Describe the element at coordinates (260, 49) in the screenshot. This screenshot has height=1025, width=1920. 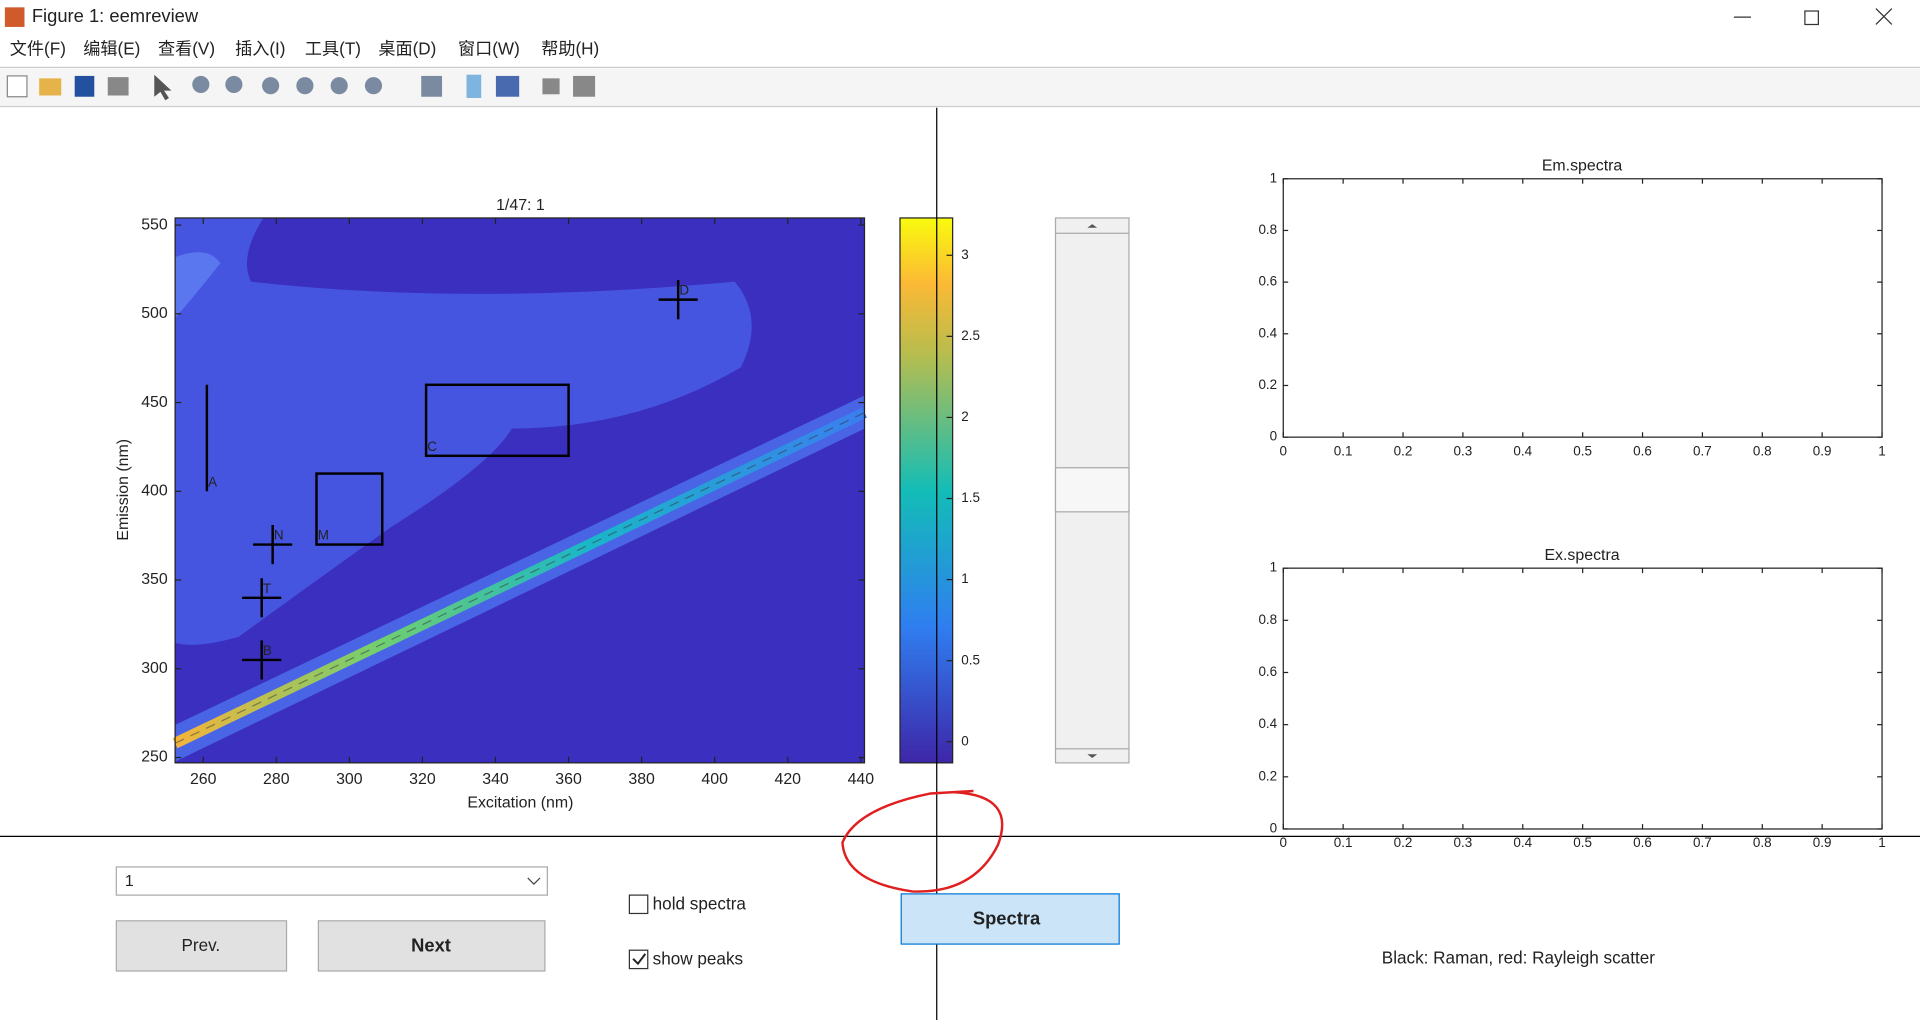
I see `menu-item: 插入(I)` at that location.